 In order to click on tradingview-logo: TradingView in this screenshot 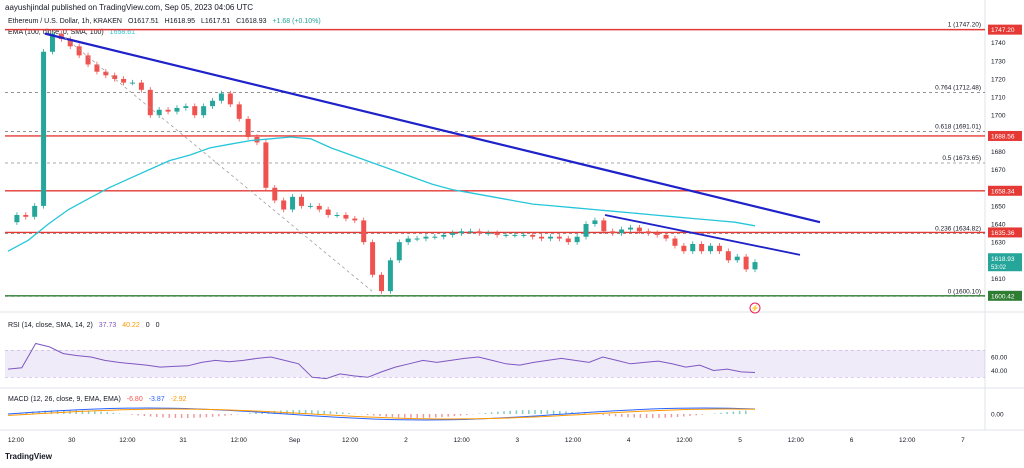, I will do `click(28, 456)`.